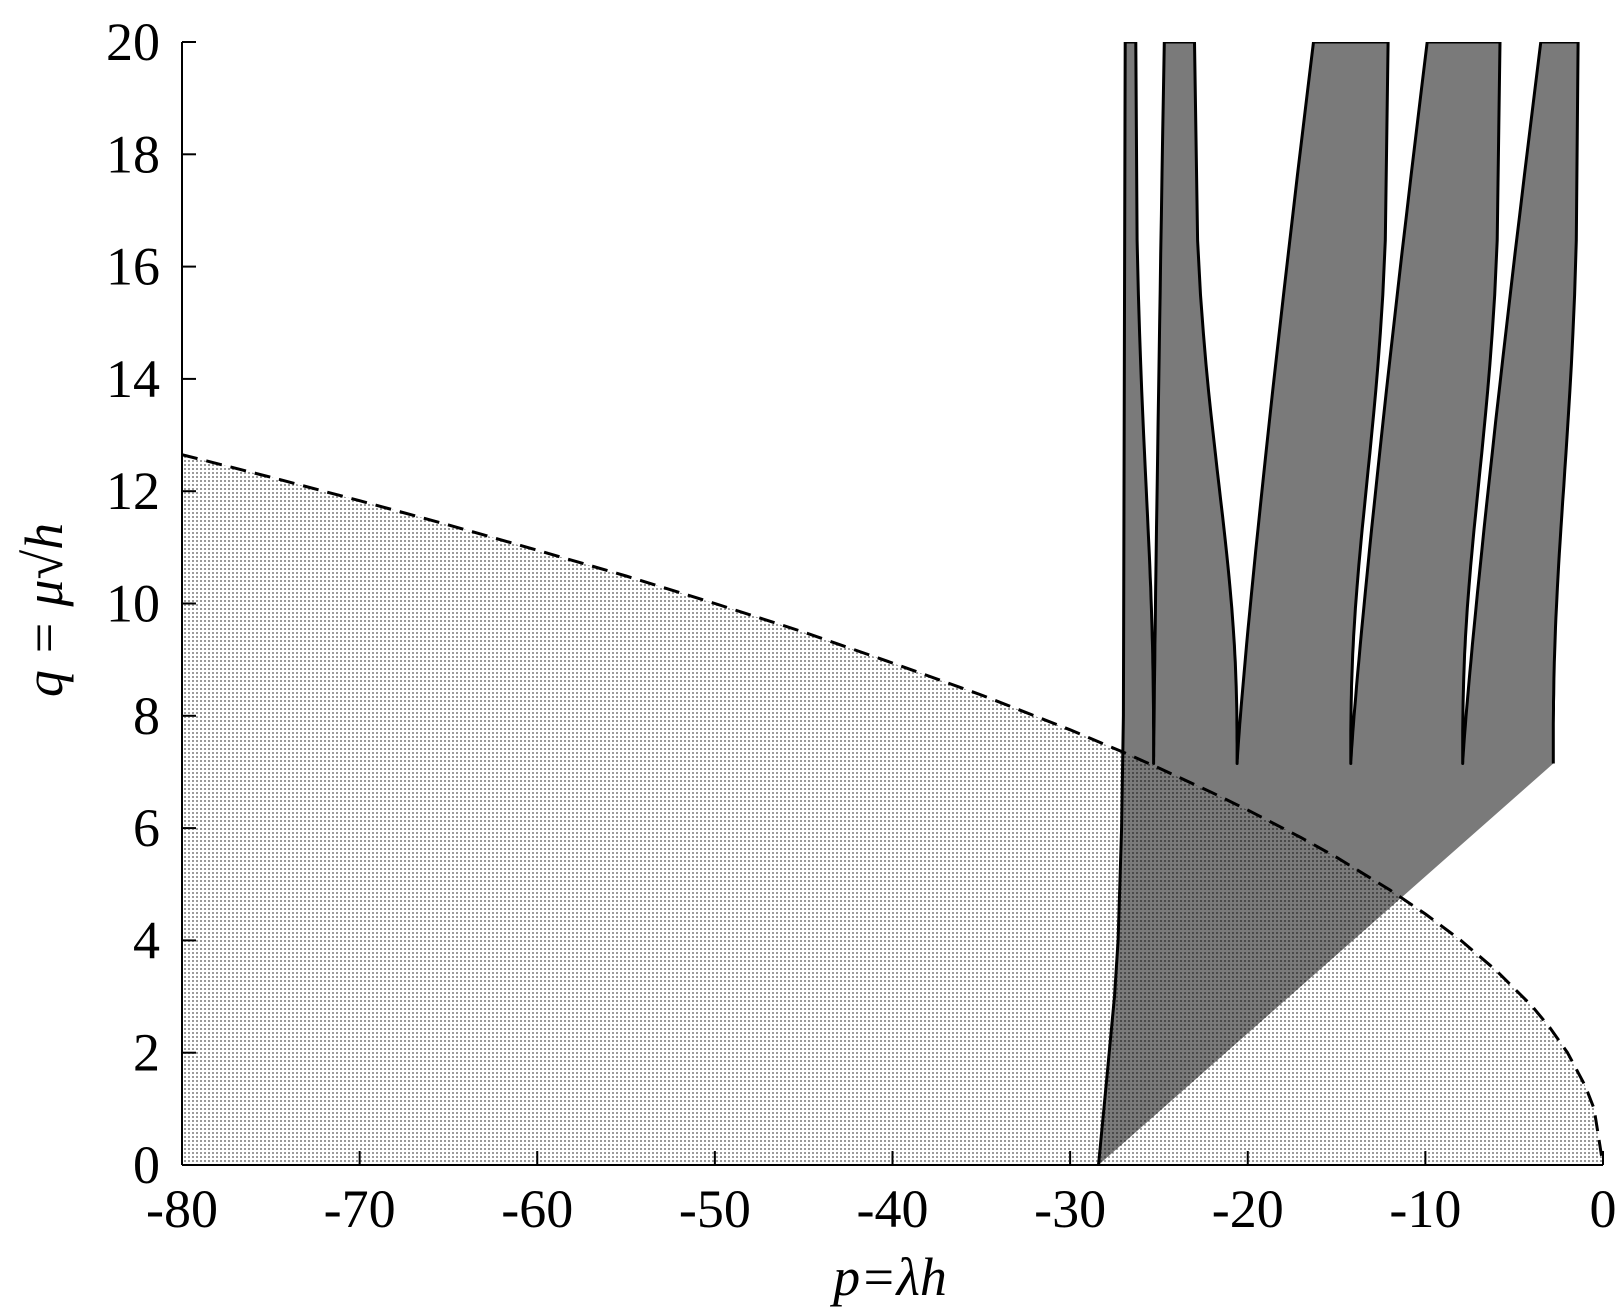  What do you see at coordinates (146, 940) in the screenshot?
I see `y-tick-label: 4` at bounding box center [146, 940].